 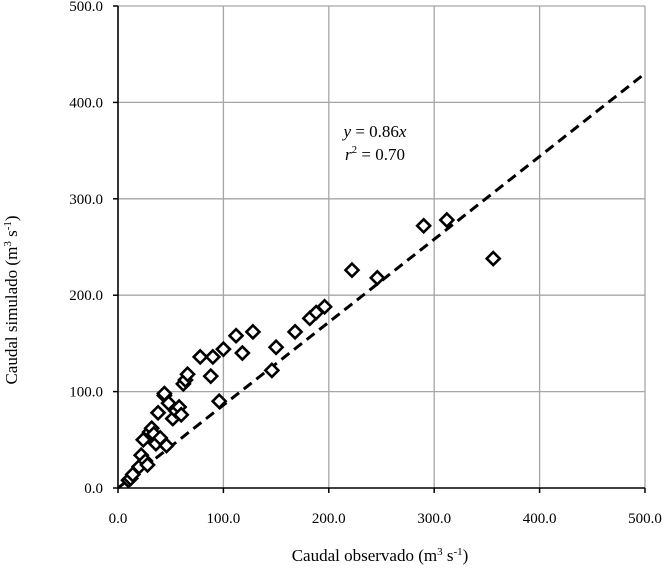 What do you see at coordinates (645, 519) in the screenshot?
I see `x-tick-label: 500.0` at bounding box center [645, 519].